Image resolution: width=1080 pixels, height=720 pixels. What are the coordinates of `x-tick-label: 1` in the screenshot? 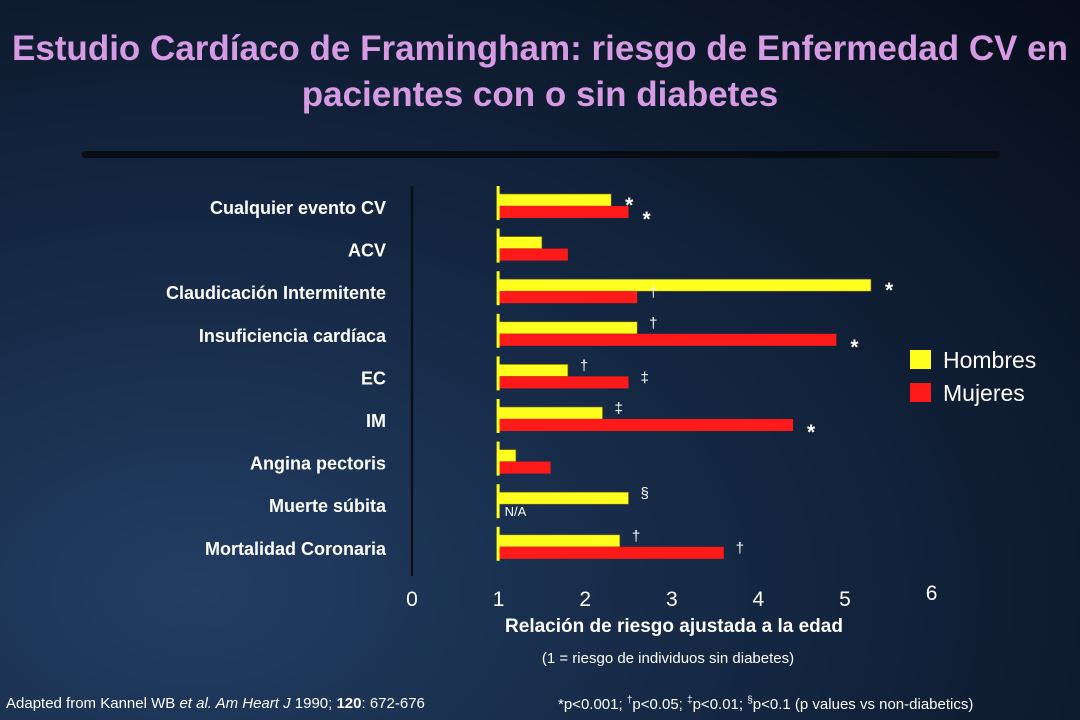 It's located at (499, 599).